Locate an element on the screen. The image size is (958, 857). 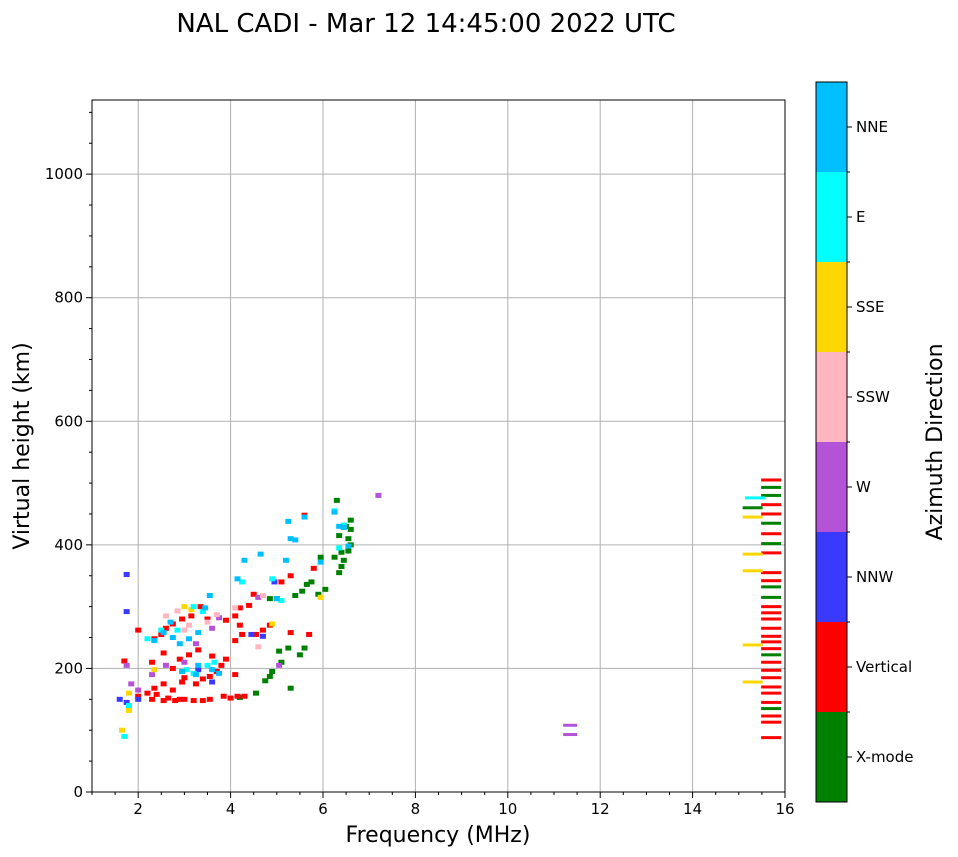
x-tick-label: 6 is located at coordinates (323, 809).